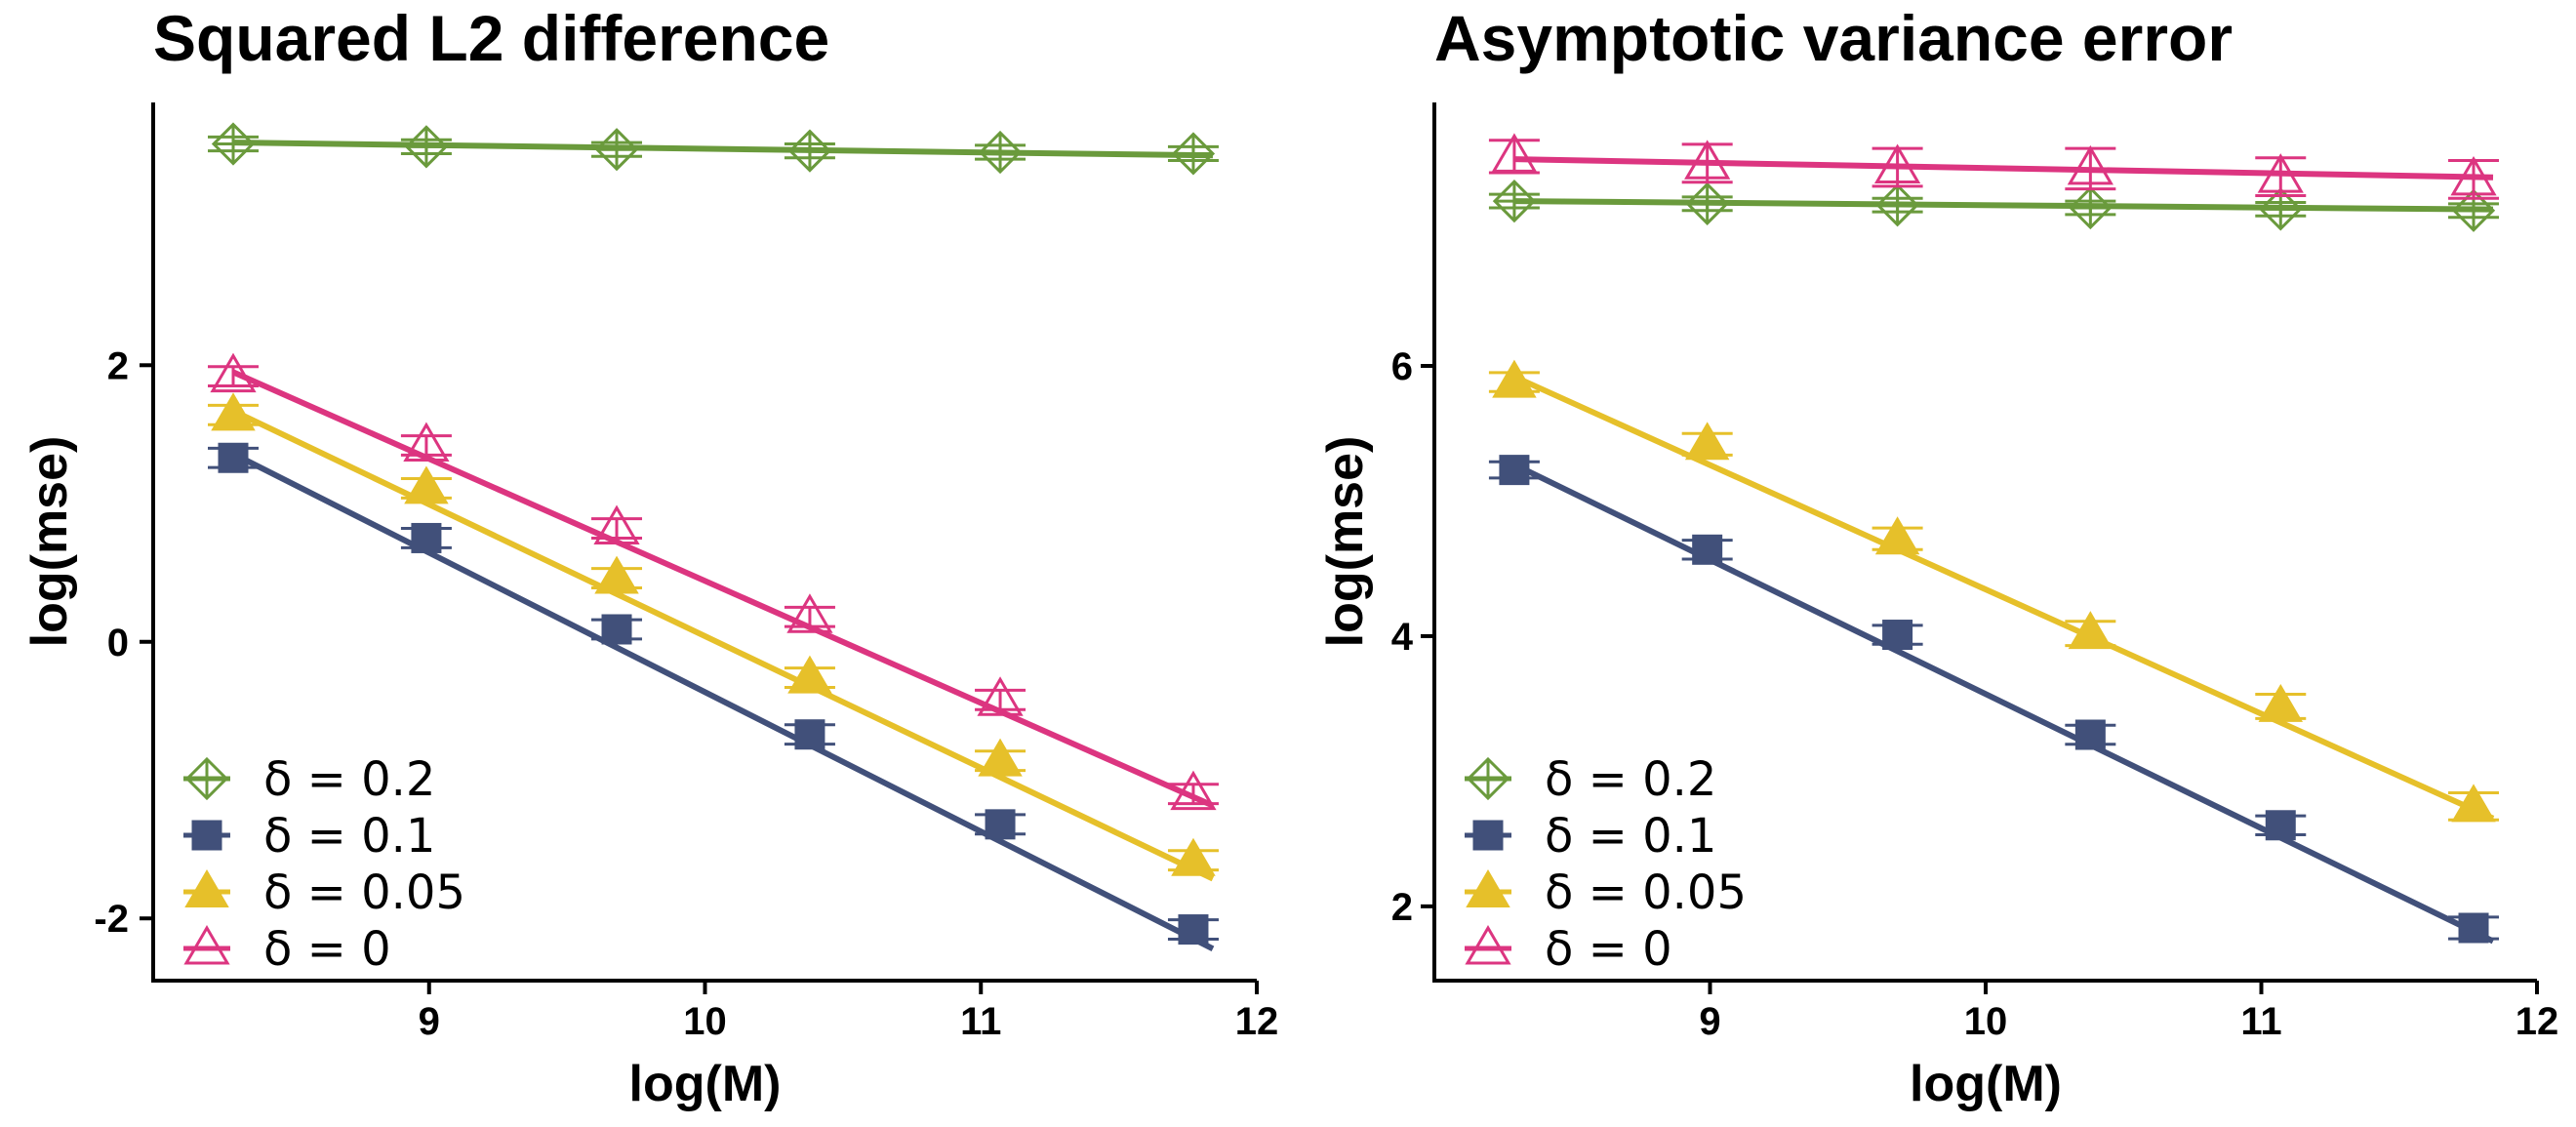 This screenshot has width=2576, height=1127. I want to click on legend-item: δ = 0.1, so click(309, 836).